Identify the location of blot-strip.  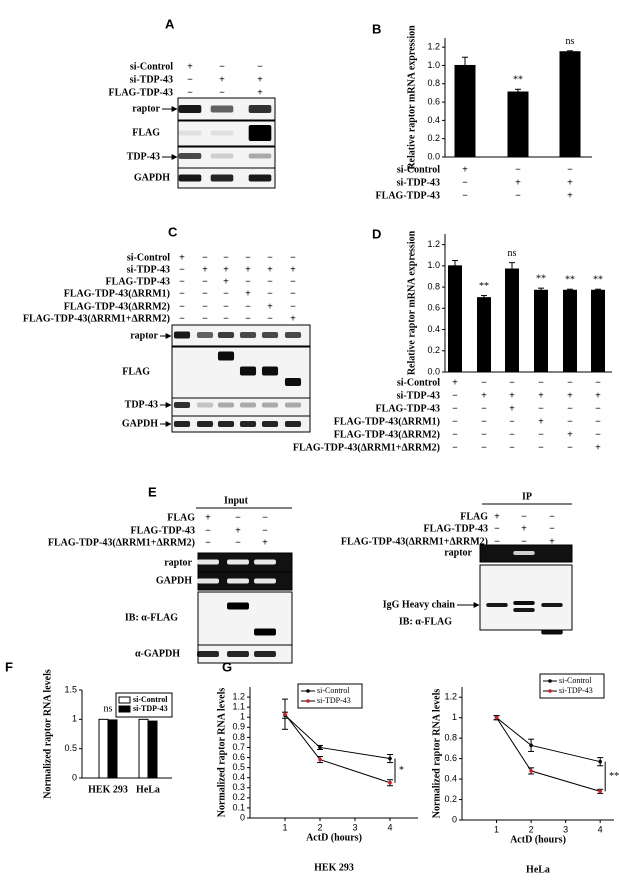
(245, 618).